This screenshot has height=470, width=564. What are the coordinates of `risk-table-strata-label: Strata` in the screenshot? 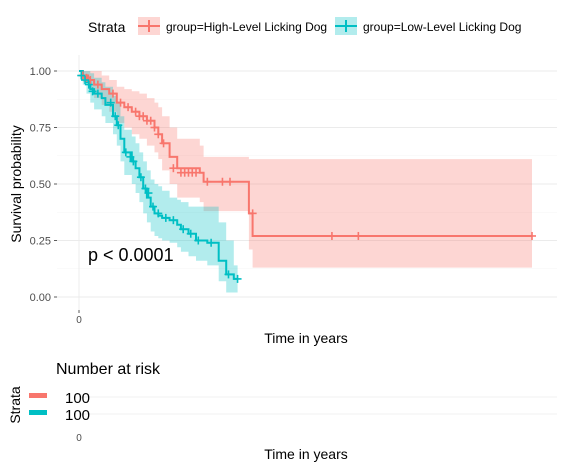 It's located at (15, 405).